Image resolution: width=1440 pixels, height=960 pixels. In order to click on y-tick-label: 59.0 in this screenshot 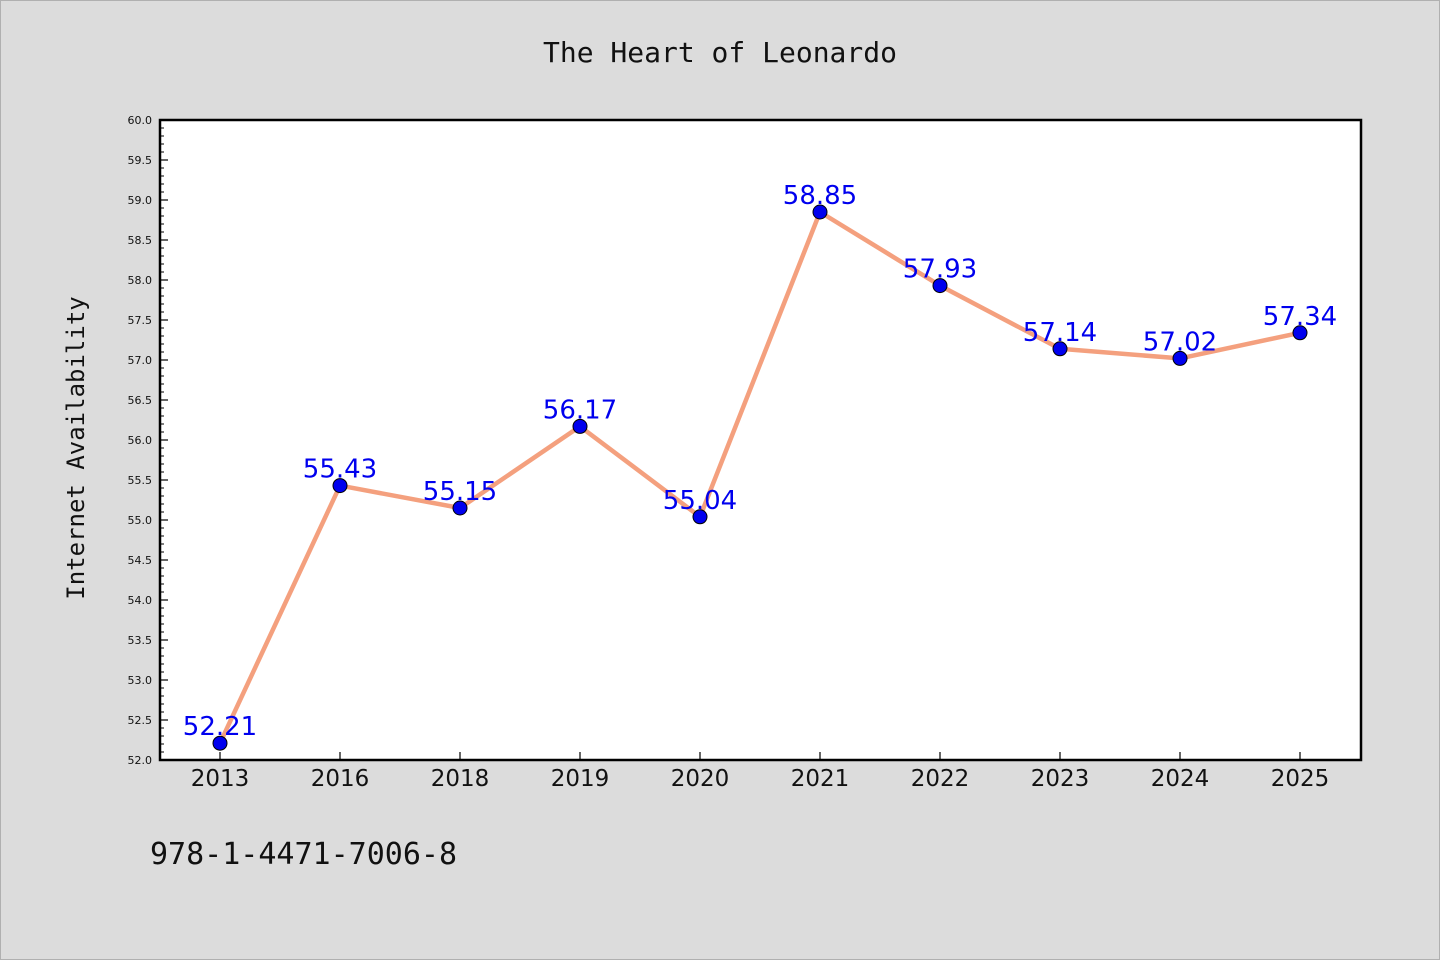, I will do `click(140, 200)`.